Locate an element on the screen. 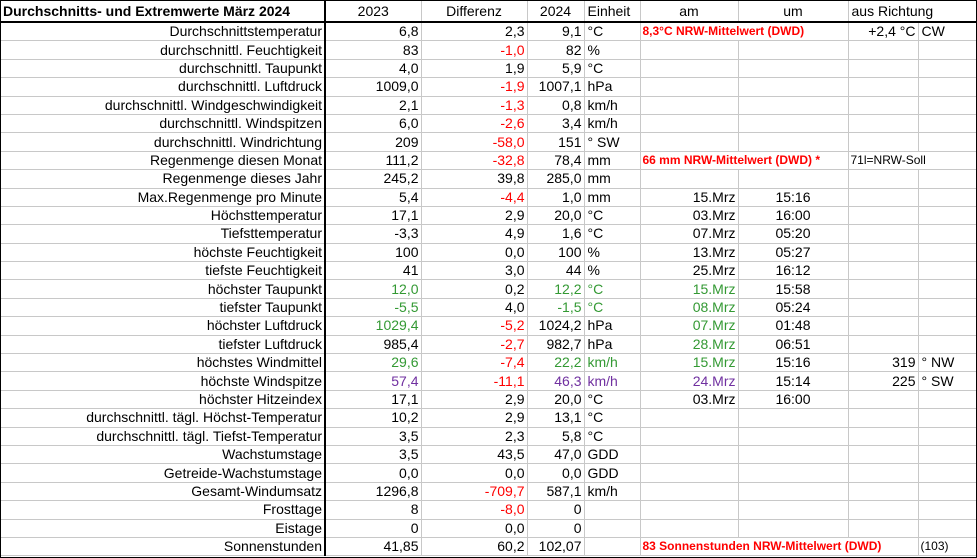 This screenshot has height=558, width=977. dir-value: 225 is located at coordinates (883, 381).